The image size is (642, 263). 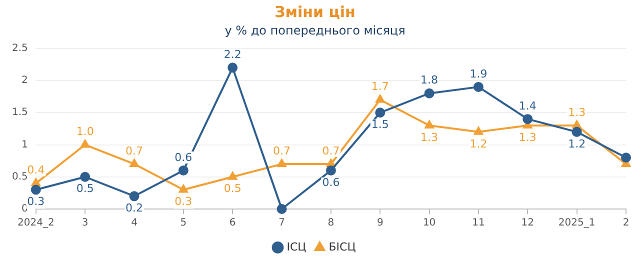 What do you see at coordinates (135, 208) in the screenshot?
I see `data-label: 0.2` at bounding box center [135, 208].